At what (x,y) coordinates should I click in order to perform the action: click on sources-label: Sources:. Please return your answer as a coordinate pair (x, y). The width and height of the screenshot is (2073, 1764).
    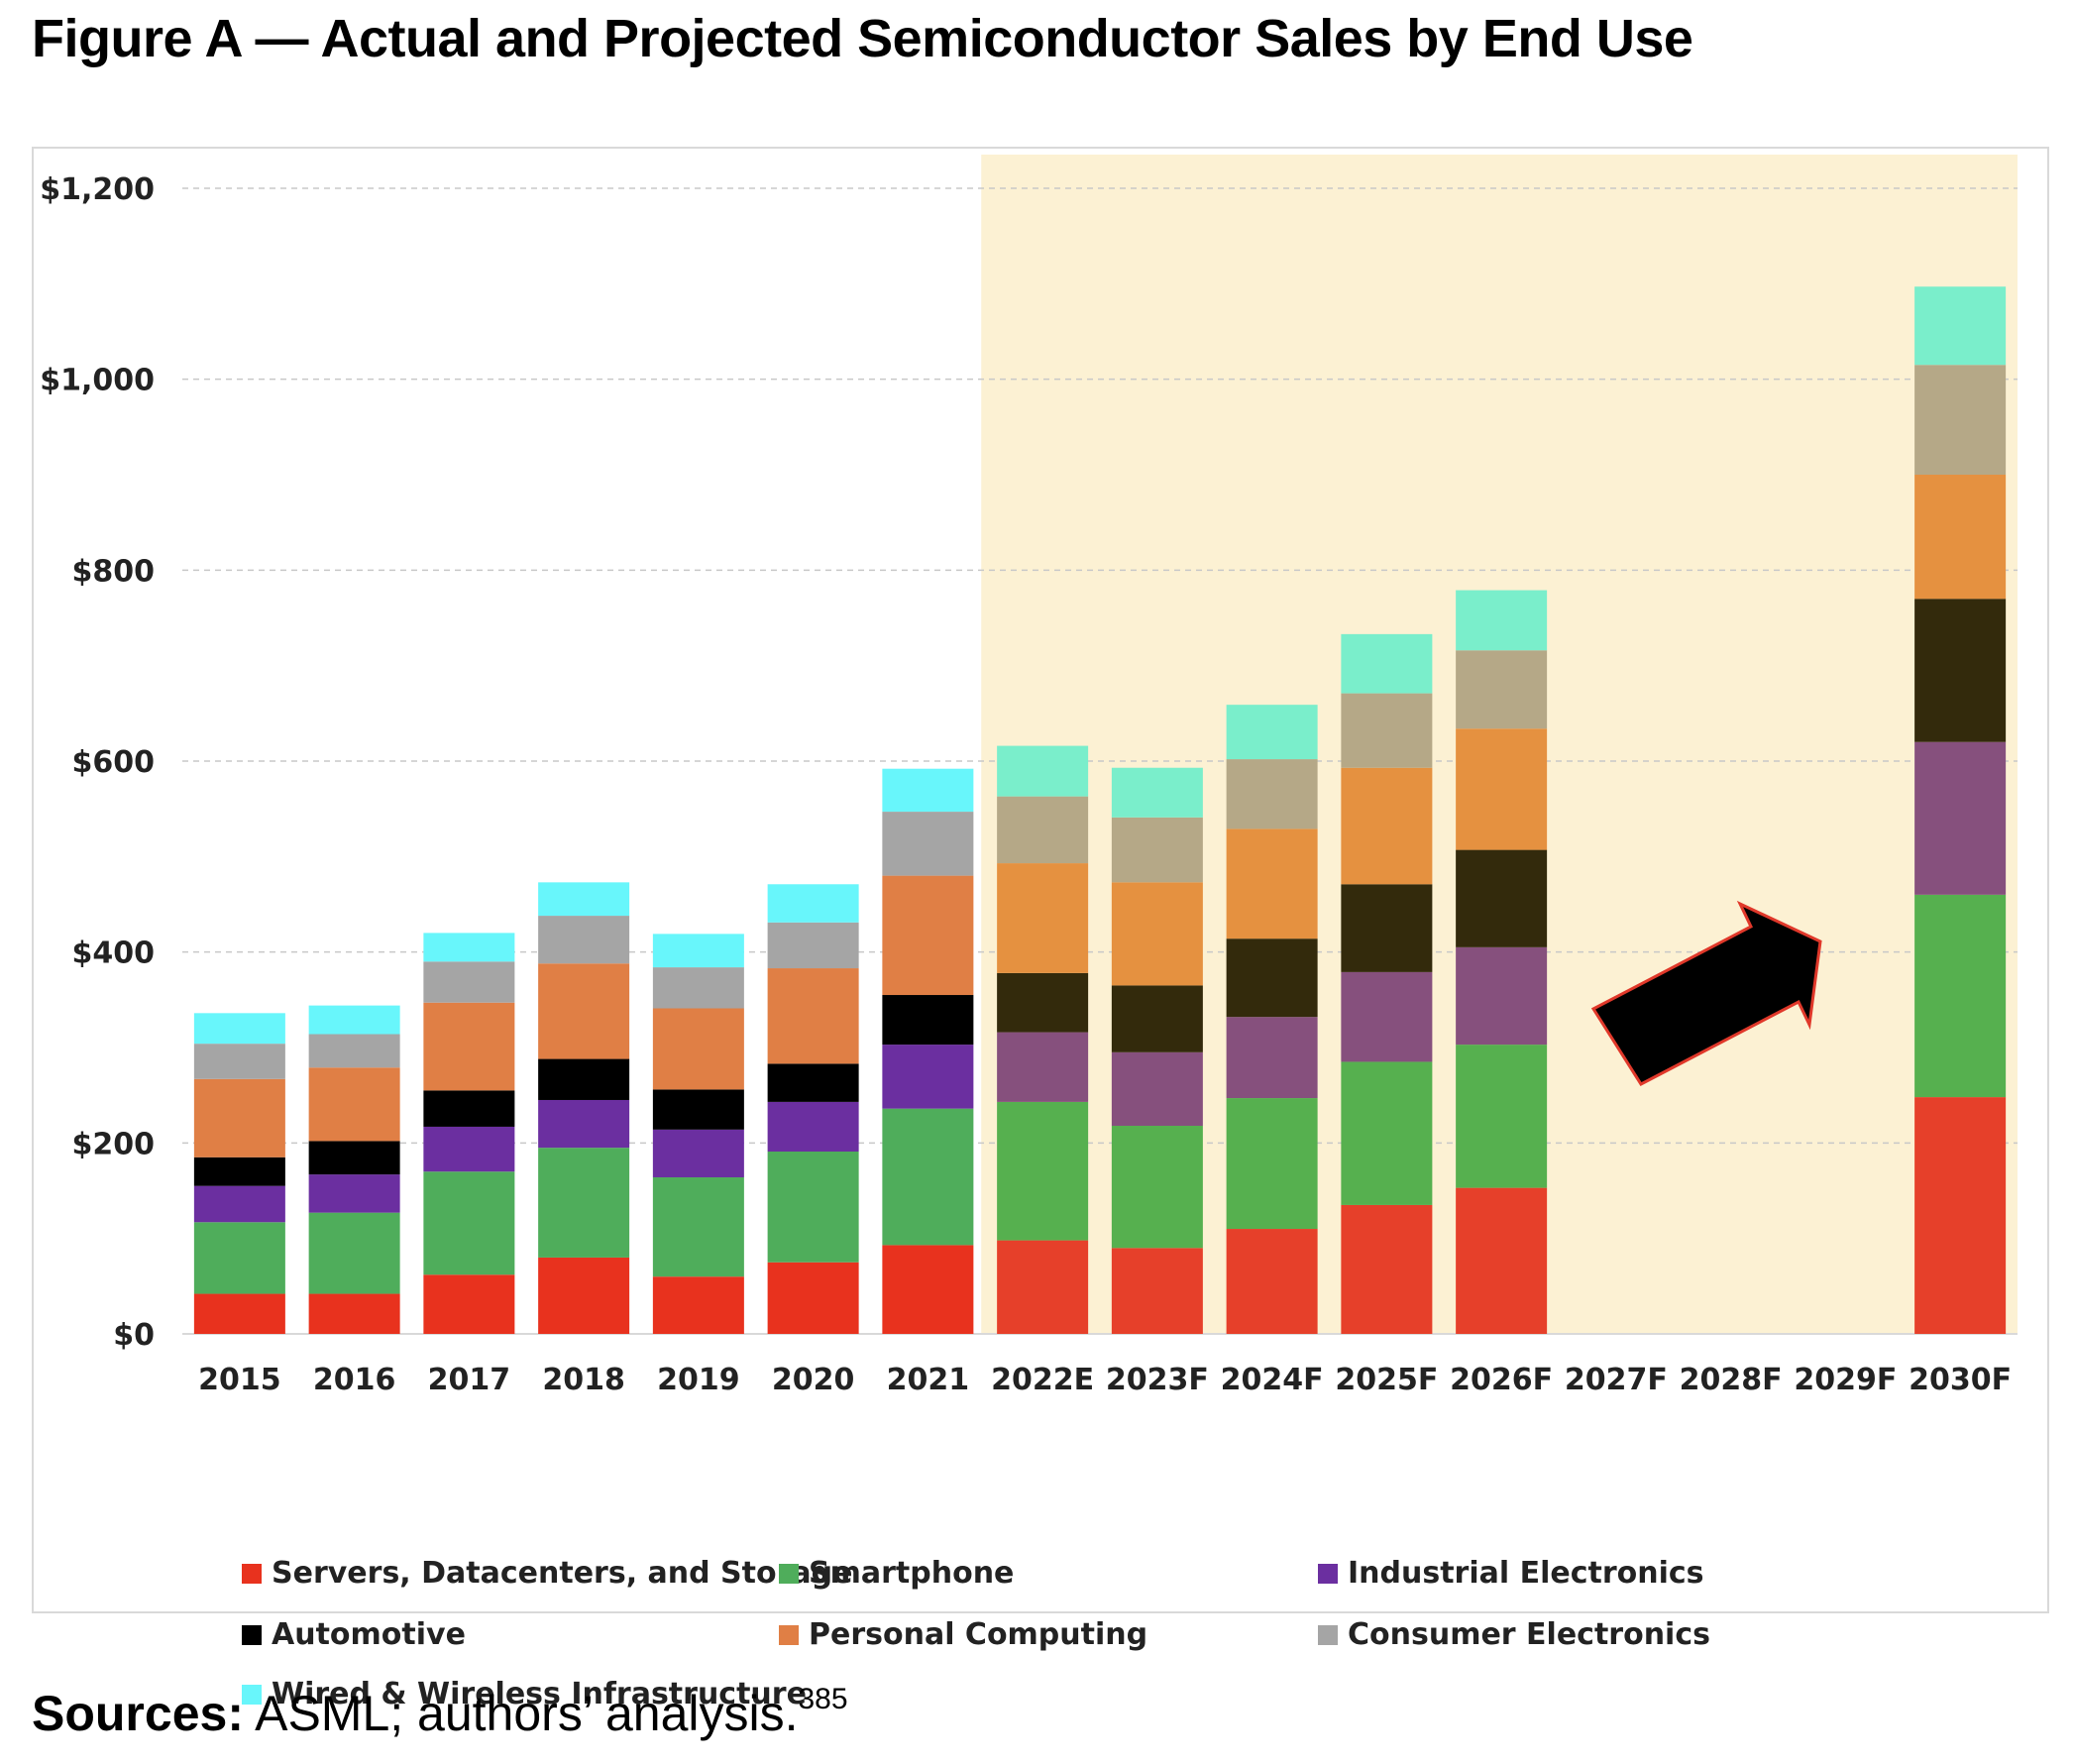
    Looking at the image, I should click on (138, 1713).